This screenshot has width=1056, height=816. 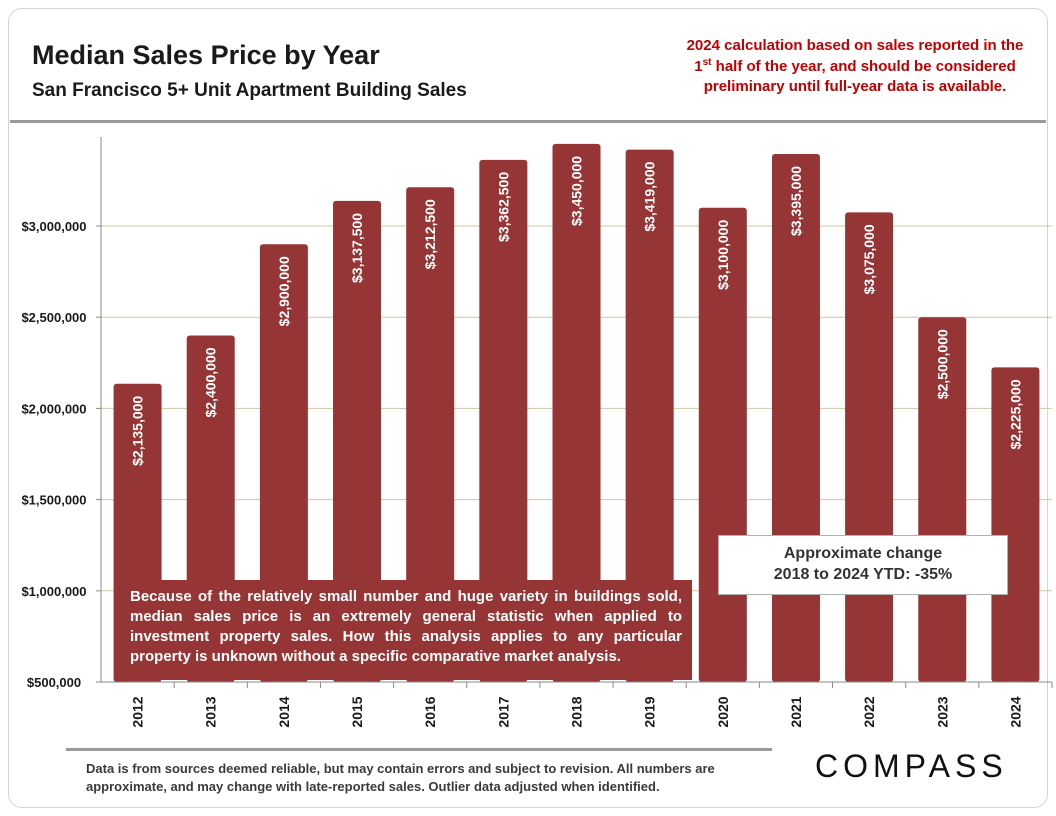 I want to click on y-tick-label: $3,000,000, so click(x=53, y=226).